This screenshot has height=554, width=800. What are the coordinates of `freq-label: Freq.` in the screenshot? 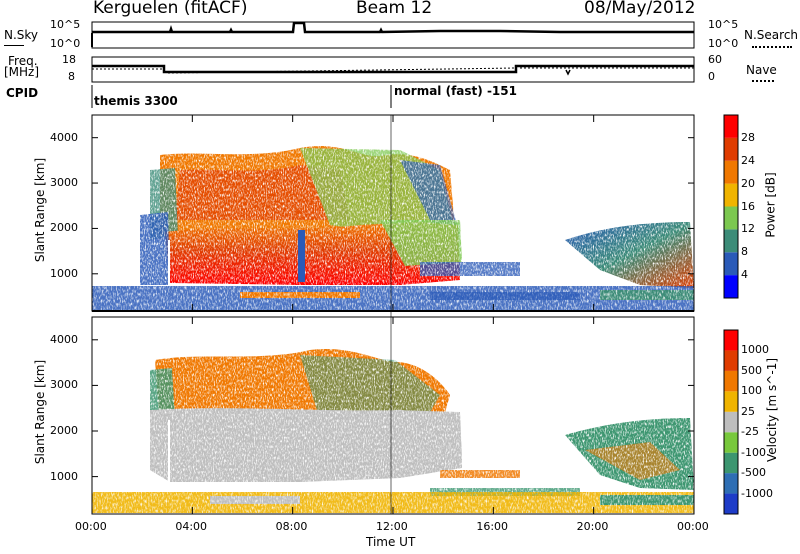 It's located at (23, 61).